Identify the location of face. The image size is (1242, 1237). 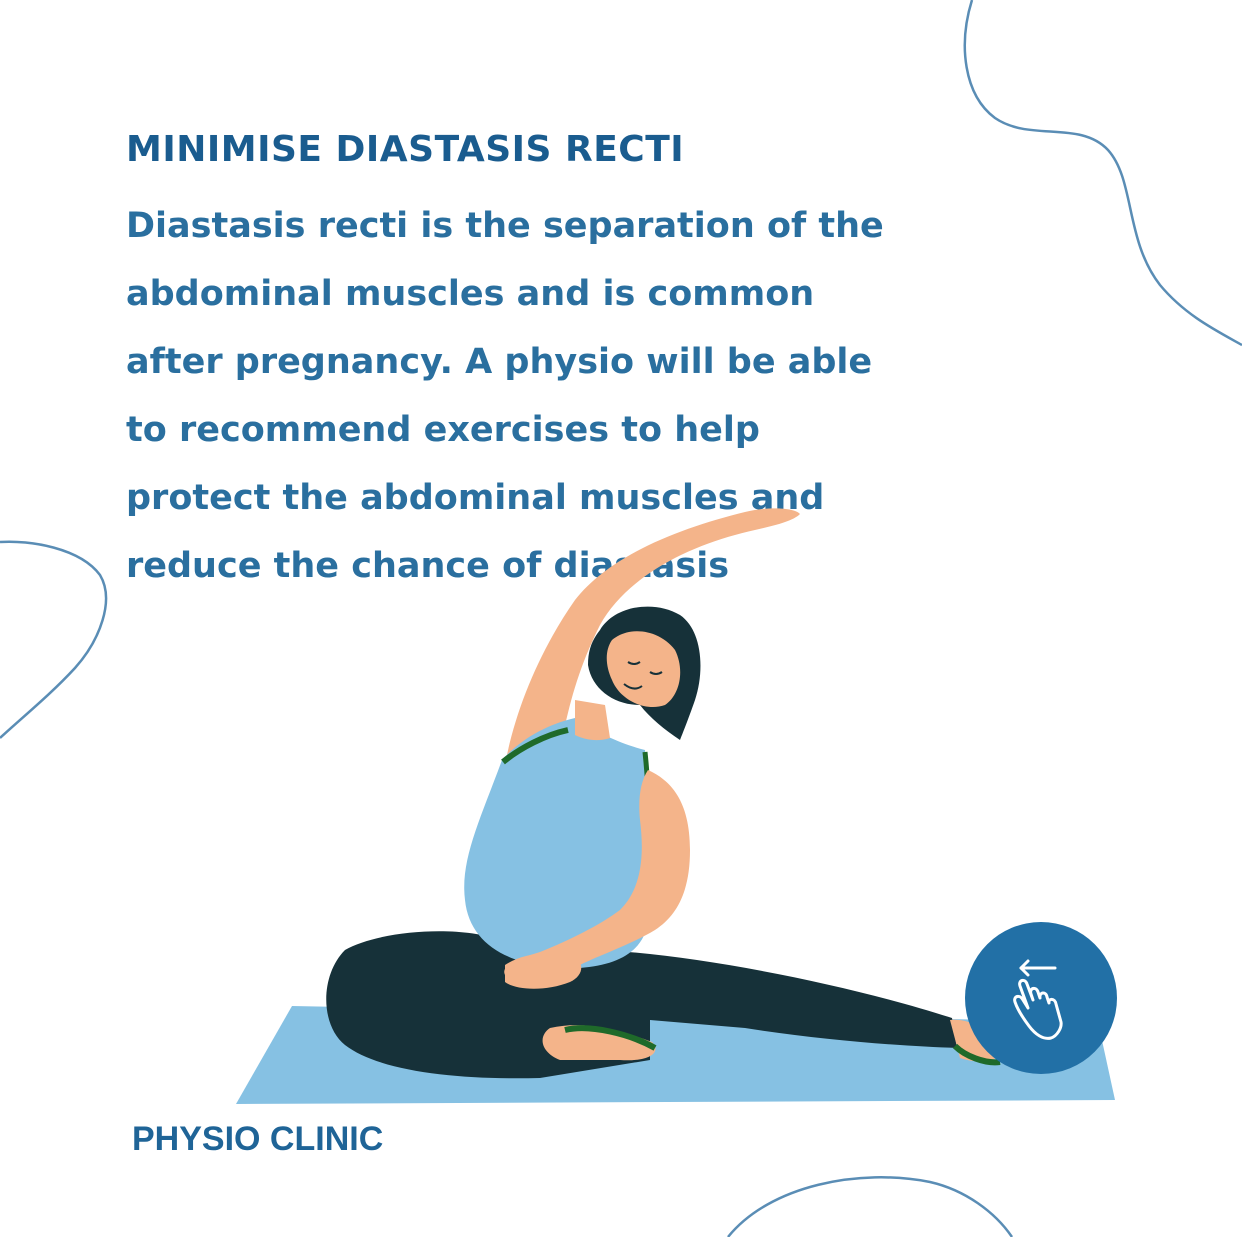
(643, 669).